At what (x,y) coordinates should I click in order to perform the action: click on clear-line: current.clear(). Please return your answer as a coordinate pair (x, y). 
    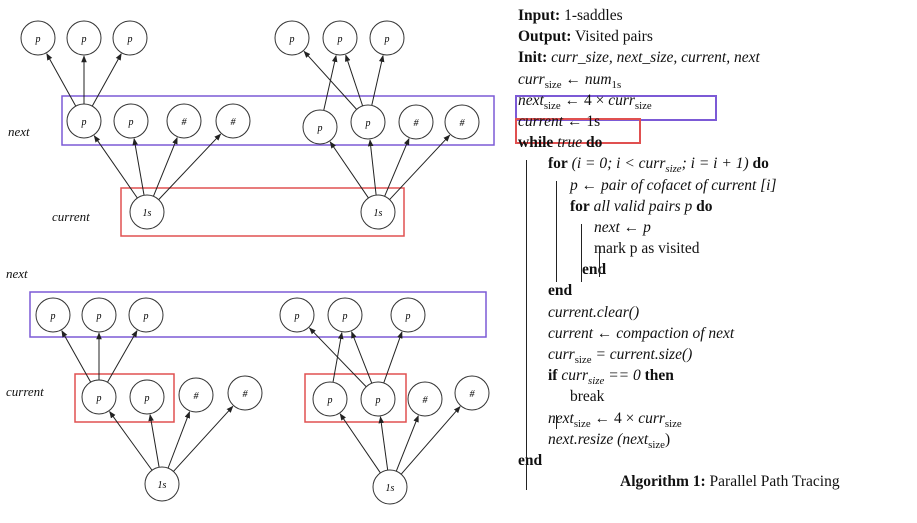
    Looking at the image, I should click on (594, 312).